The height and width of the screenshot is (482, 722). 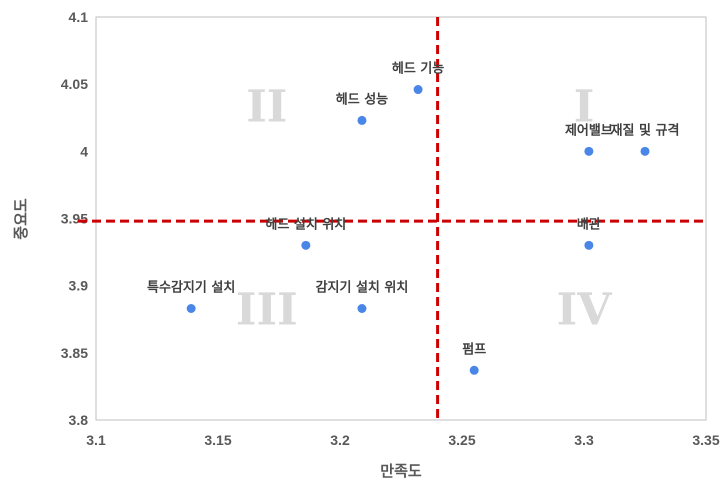 I want to click on y-tick-label: 3.8, so click(x=79, y=420).